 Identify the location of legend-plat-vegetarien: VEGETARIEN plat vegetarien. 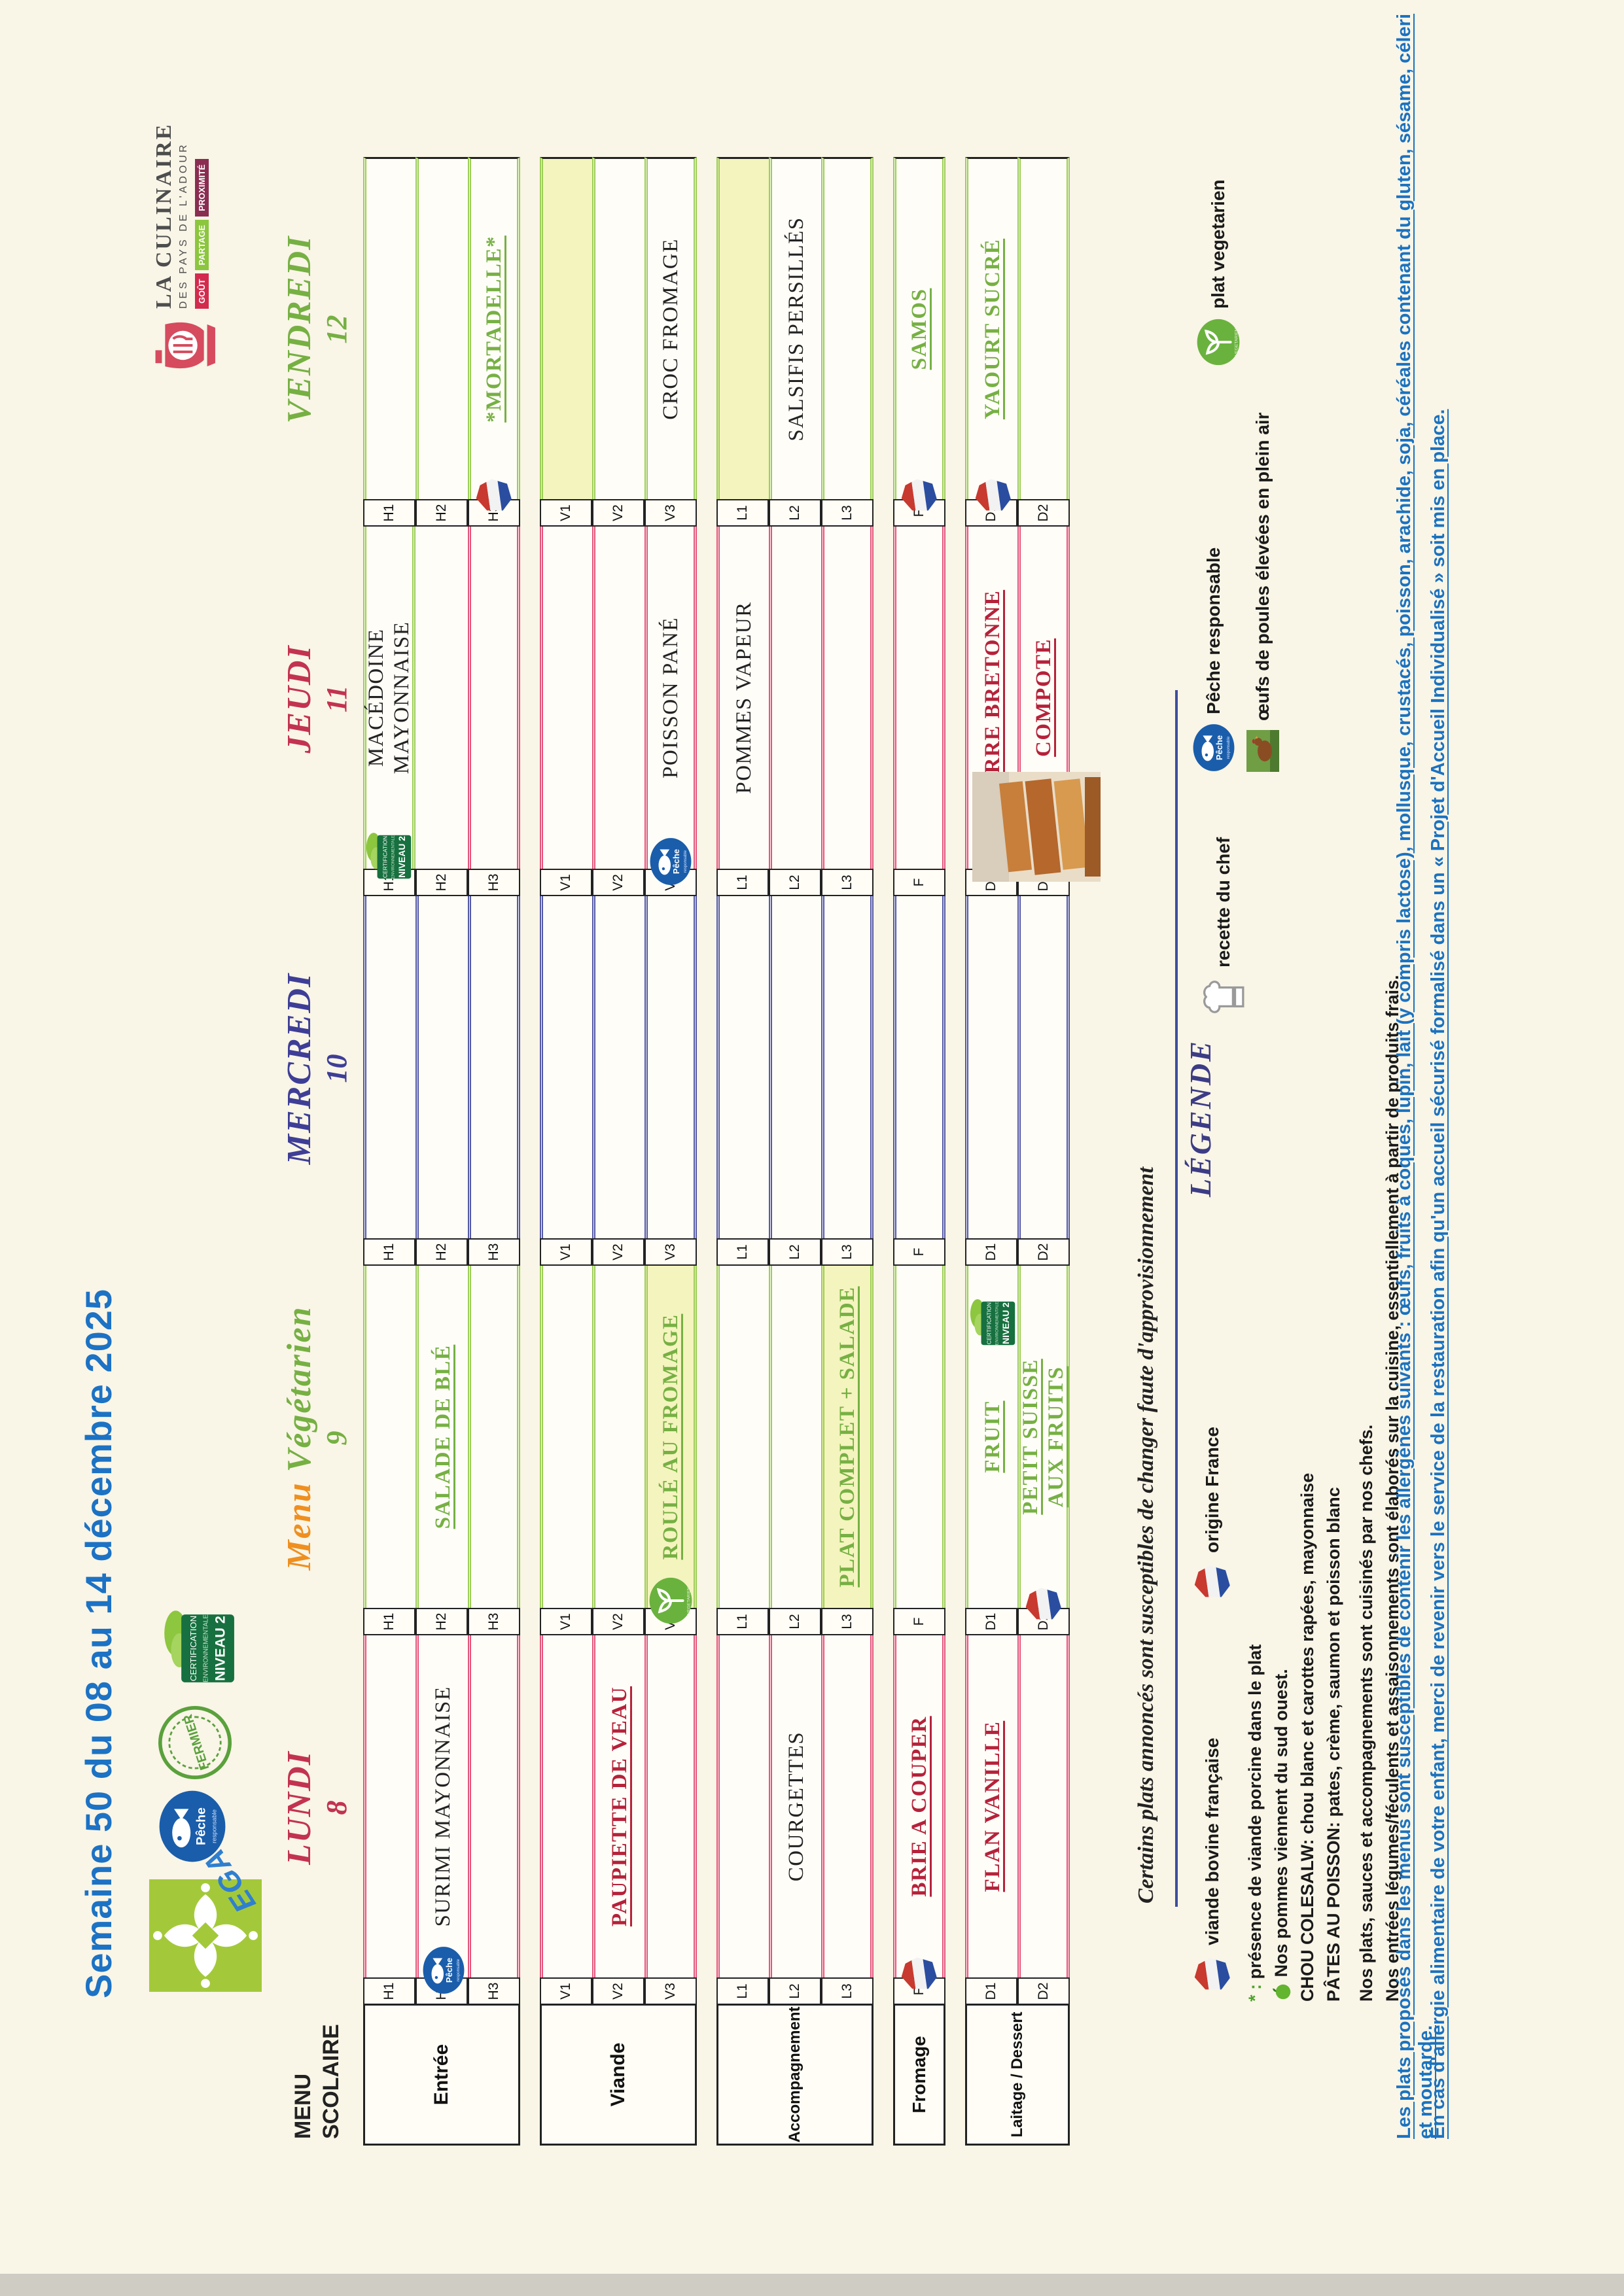
(1218, 272).